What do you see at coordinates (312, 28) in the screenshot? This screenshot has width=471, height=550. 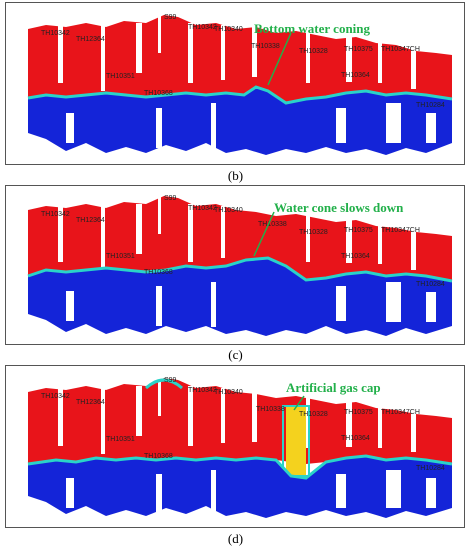 I see `annotation-label: Bottom water coning` at bounding box center [312, 28].